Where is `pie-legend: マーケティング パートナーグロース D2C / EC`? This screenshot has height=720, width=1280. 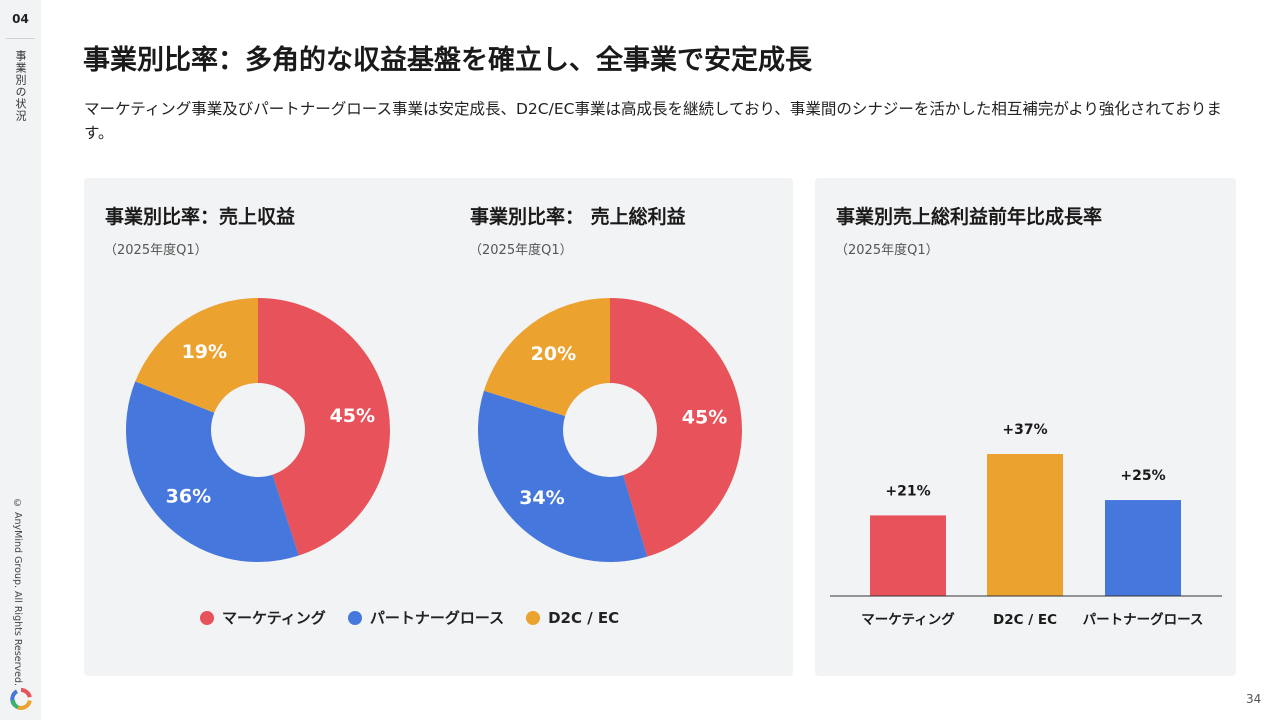
pie-legend: マーケティング パートナーグロース D2C / EC is located at coordinates (420, 617).